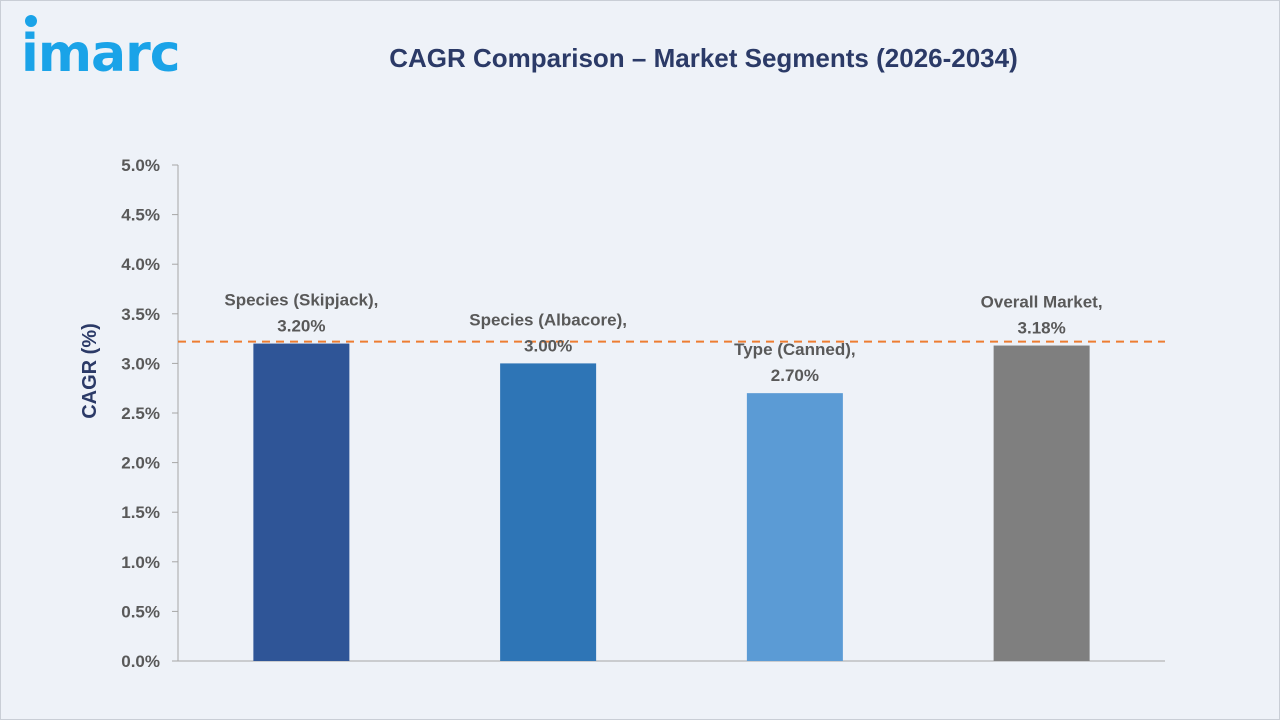 The width and height of the screenshot is (1280, 720). What do you see at coordinates (90, 371) in the screenshot?
I see `y-axis-title: CAGR (%)` at bounding box center [90, 371].